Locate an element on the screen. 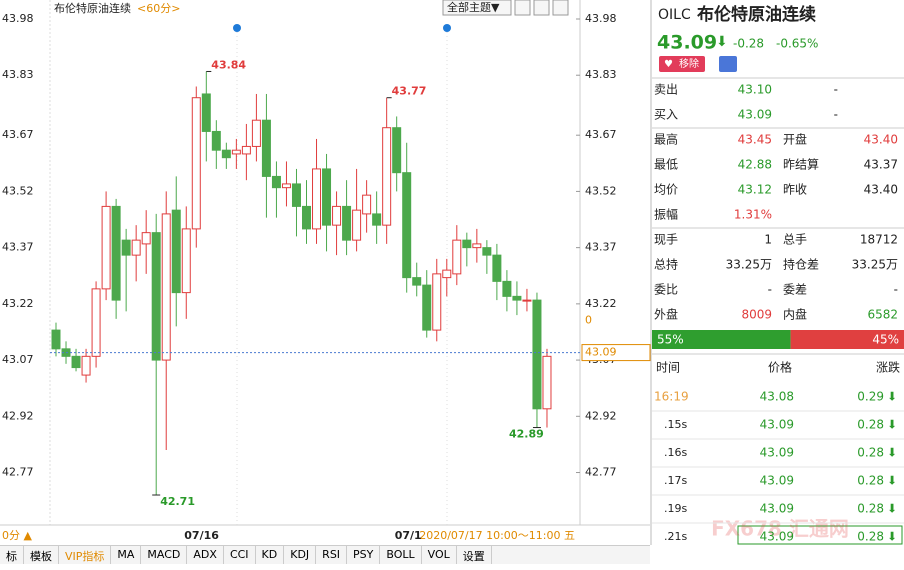 The image size is (904, 570). toolbar-item: 标 is located at coordinates (12, 555).